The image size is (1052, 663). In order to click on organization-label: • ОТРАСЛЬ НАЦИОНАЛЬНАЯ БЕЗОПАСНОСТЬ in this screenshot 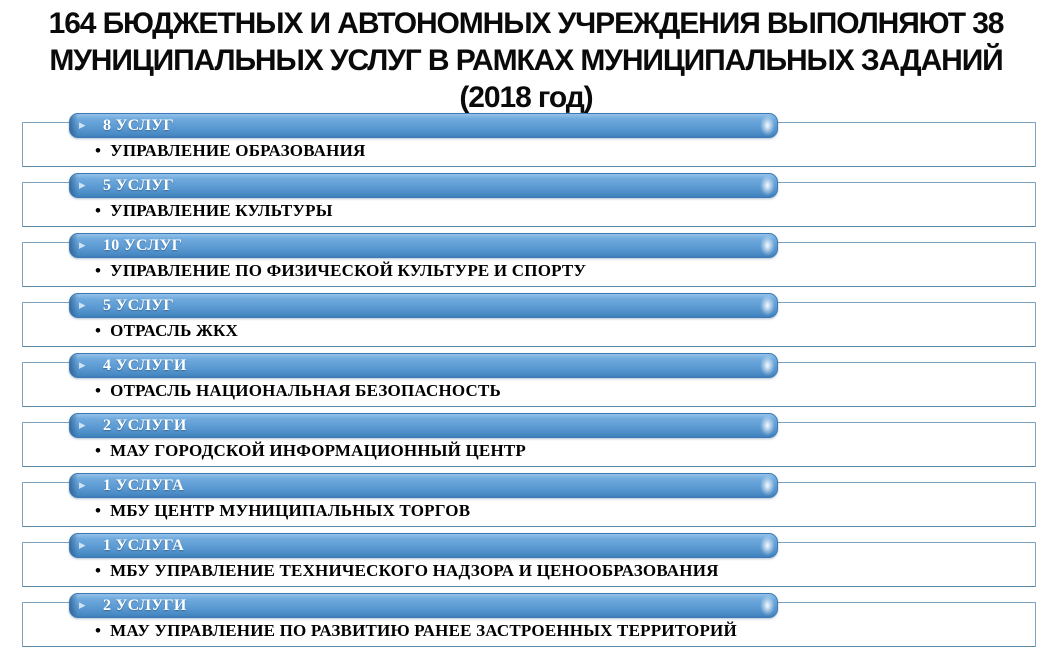, I will do `click(298, 391)`.